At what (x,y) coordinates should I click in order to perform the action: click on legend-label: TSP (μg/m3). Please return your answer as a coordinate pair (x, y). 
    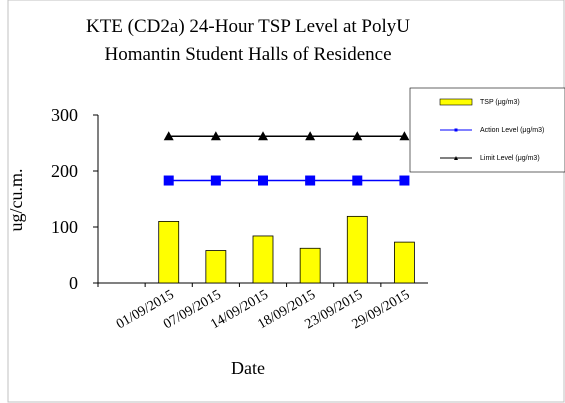
    Looking at the image, I should click on (500, 102).